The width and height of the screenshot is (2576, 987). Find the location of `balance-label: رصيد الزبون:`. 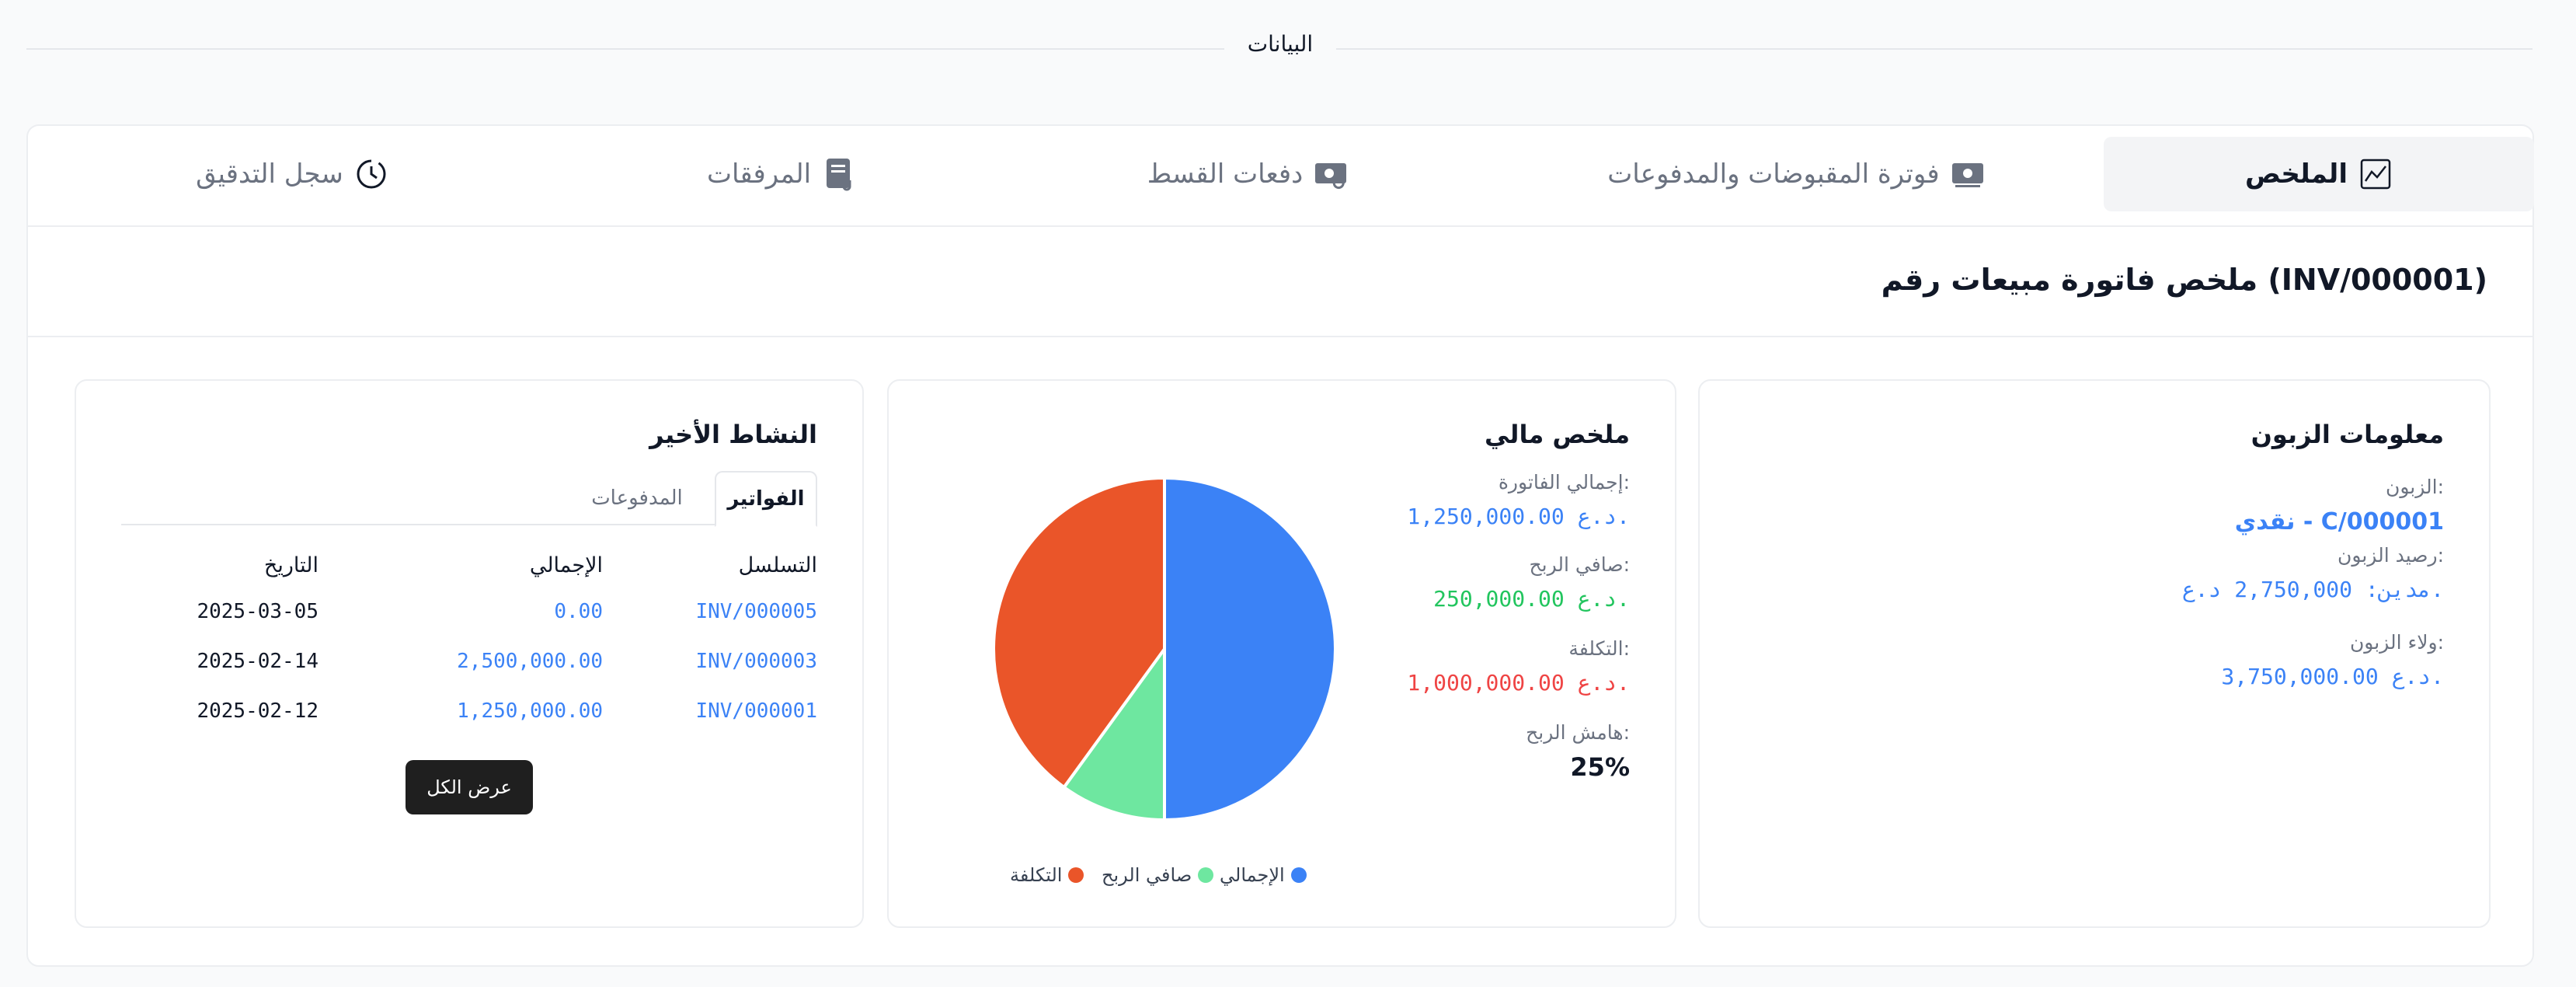

balance-label: رصيد الزبون: is located at coordinates (2391, 555).